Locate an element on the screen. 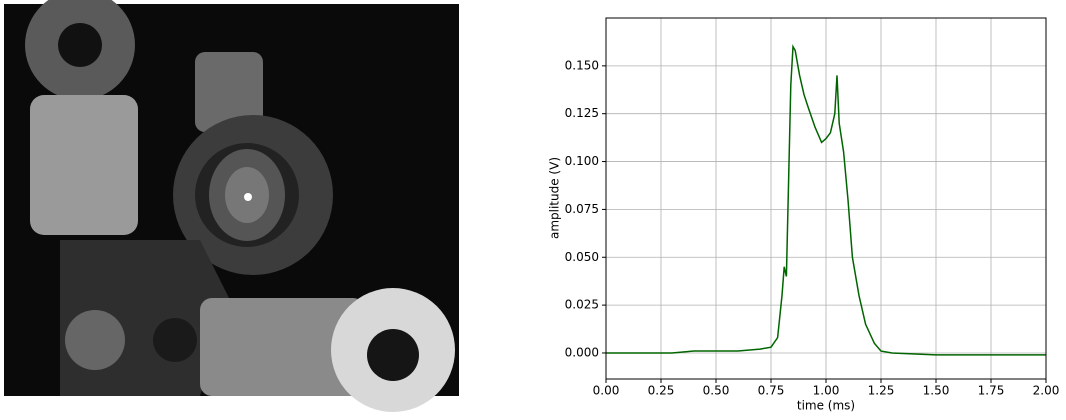 Image resolution: width=1066 pixels, height=420 pixels. x-tick-label: 1.00 is located at coordinates (826, 391).